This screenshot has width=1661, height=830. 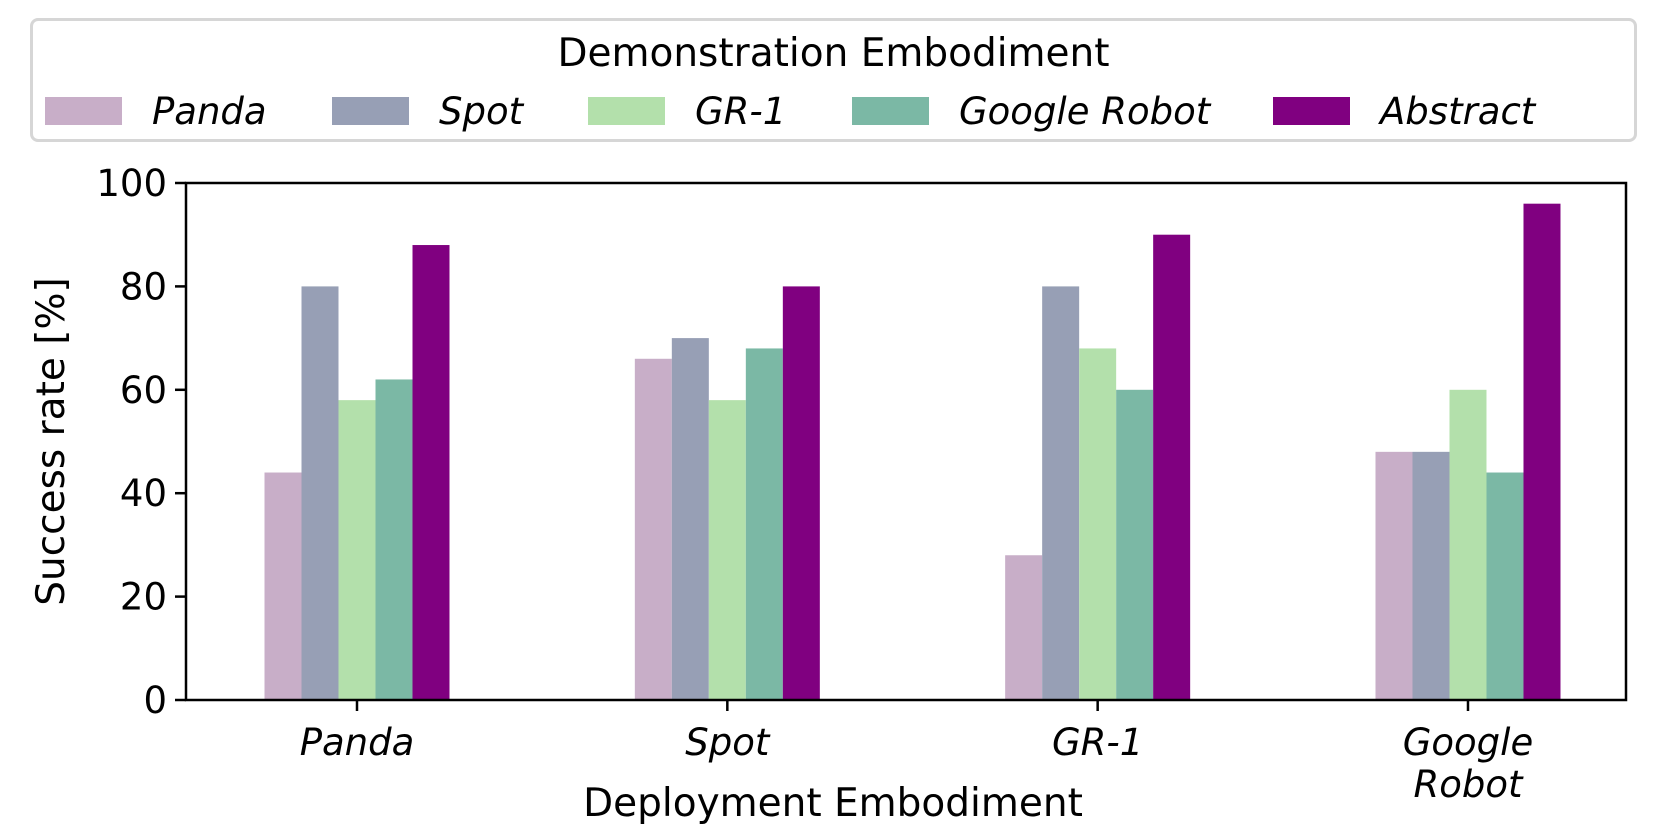 I want to click on x-axis-label: Deployment Embodiment, so click(x=833, y=803).